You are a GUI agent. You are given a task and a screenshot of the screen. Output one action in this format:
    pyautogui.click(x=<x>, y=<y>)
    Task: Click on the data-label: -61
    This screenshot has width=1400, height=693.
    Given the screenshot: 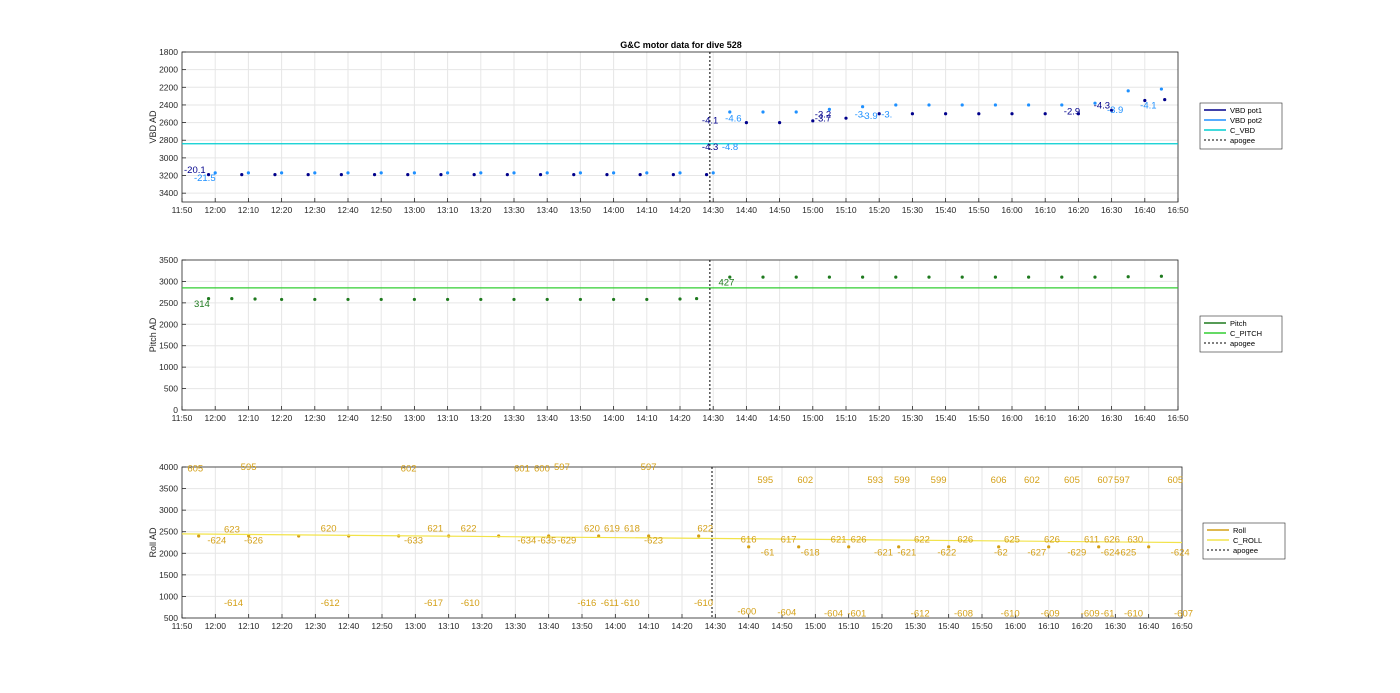 What is the action you would take?
    pyautogui.click(x=1108, y=613)
    